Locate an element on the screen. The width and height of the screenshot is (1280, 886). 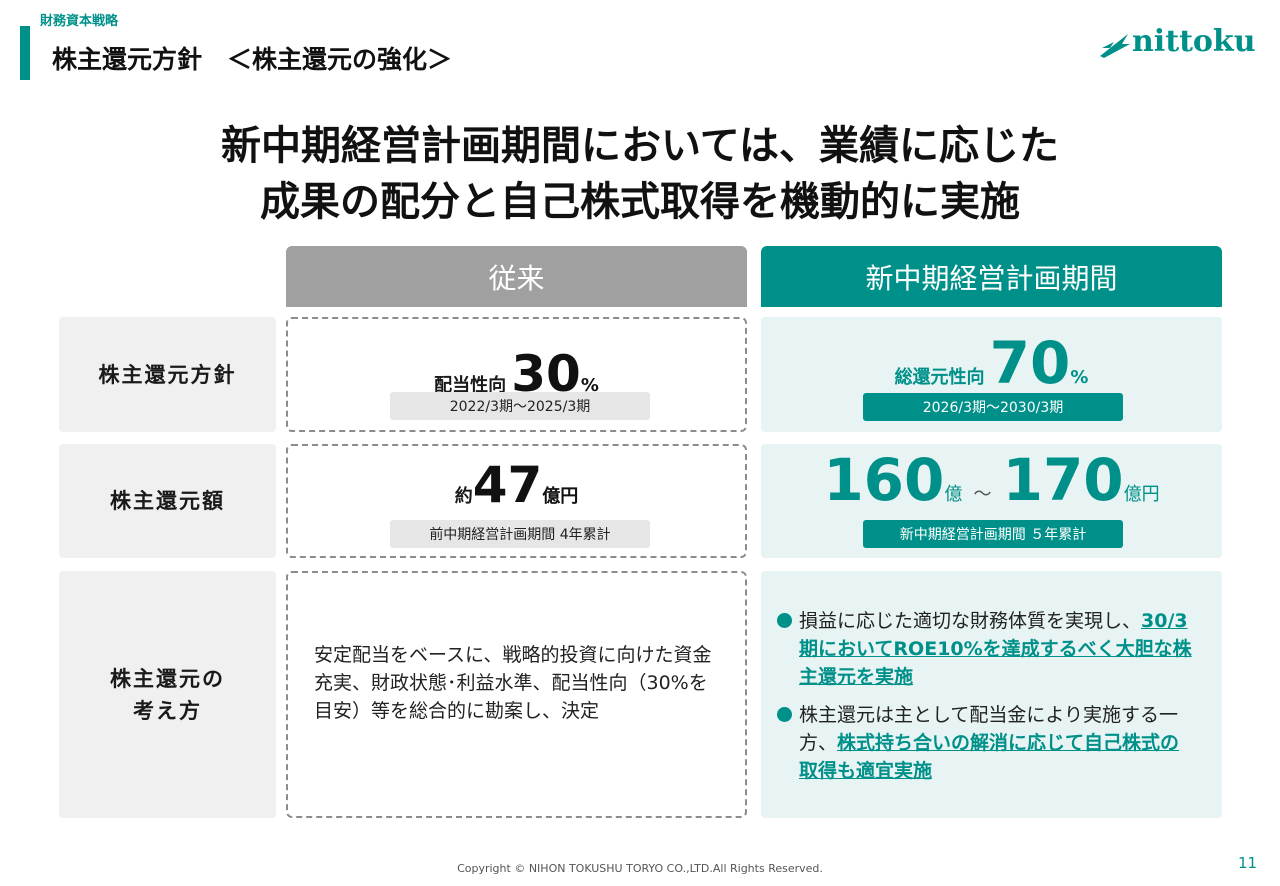
new-policy-cell: 総還元性向 70% 2026/3期～2030/3期 is located at coordinates (991, 374).